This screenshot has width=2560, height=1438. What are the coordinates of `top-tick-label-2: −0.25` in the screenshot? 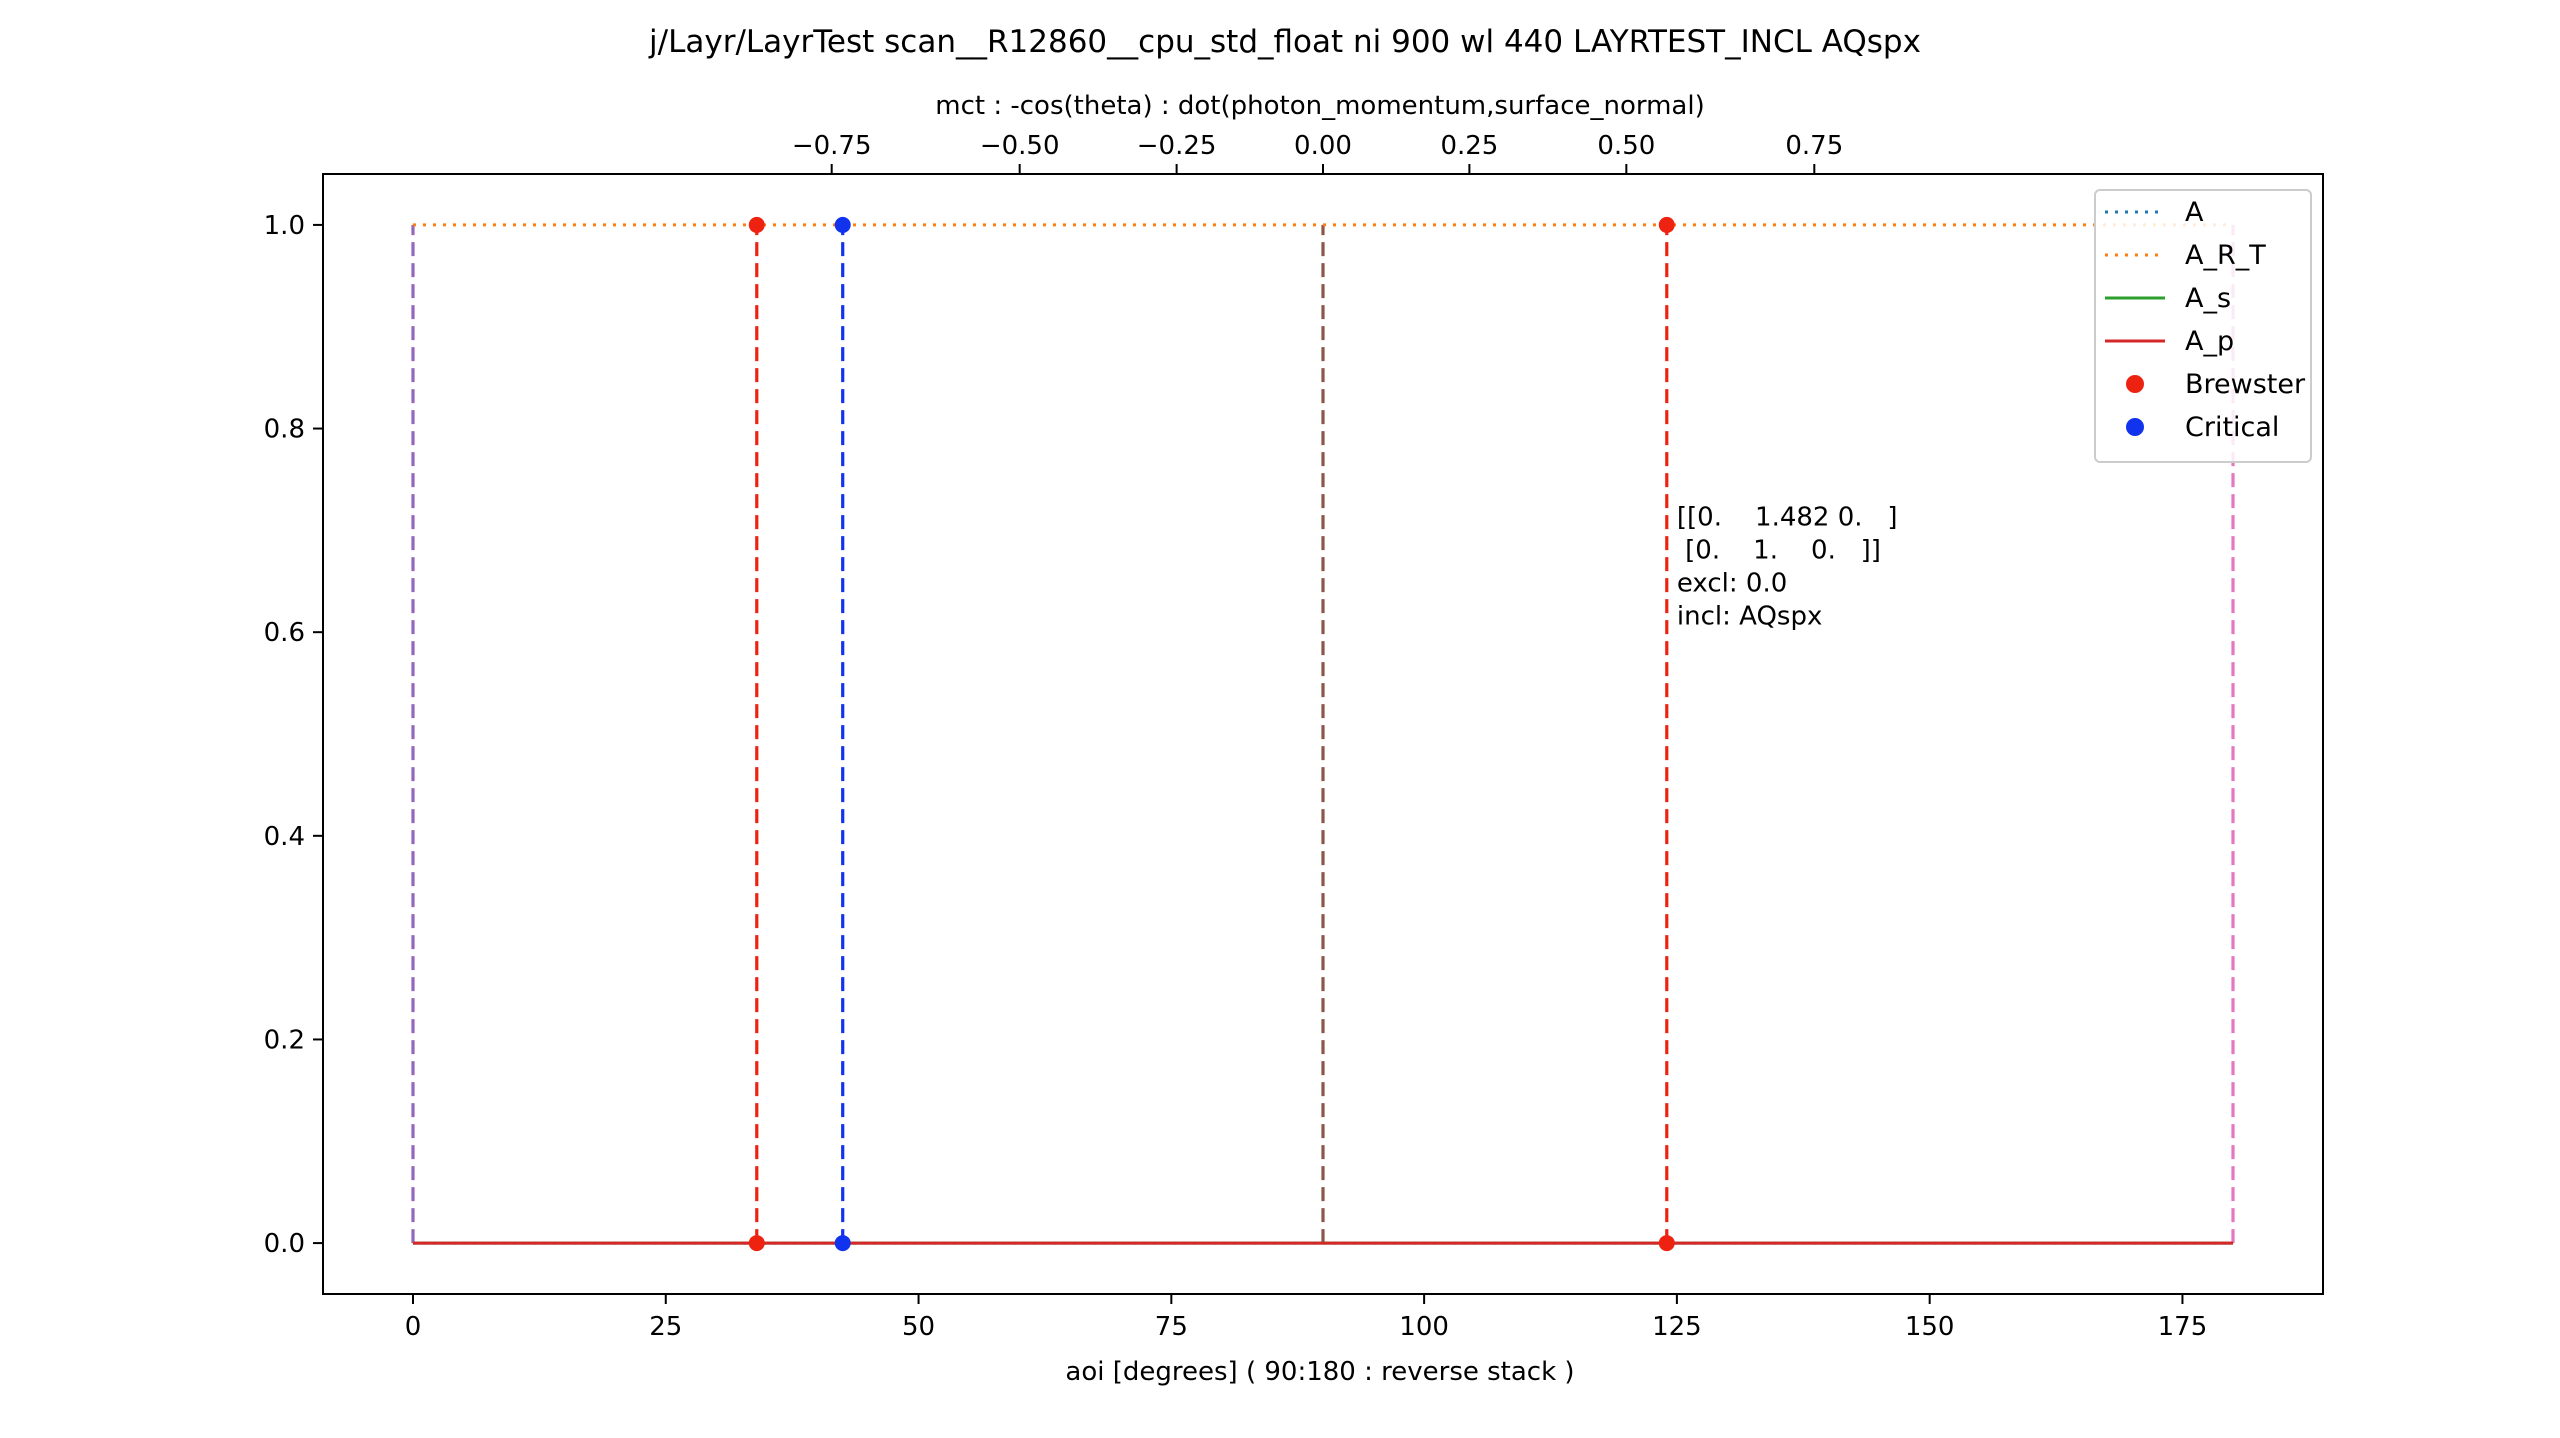 It's located at (1177, 146).